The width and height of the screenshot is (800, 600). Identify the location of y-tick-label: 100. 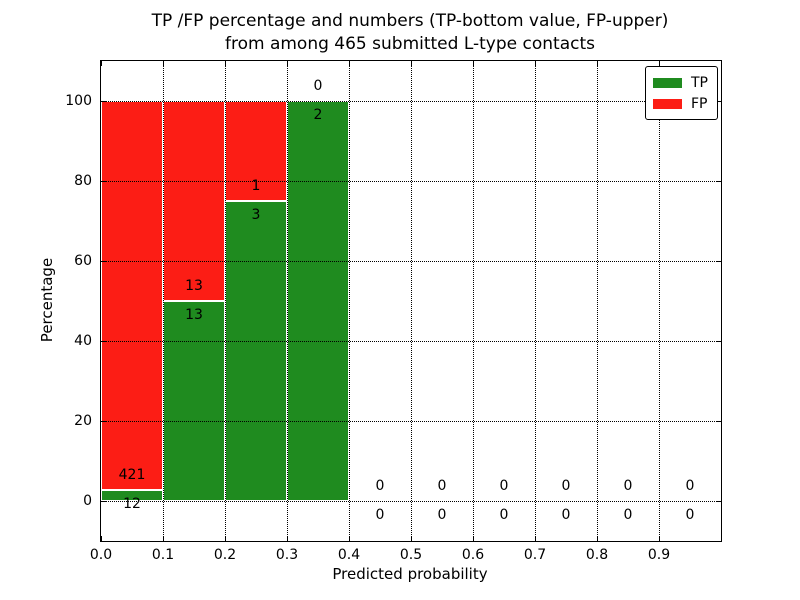
(78, 101).